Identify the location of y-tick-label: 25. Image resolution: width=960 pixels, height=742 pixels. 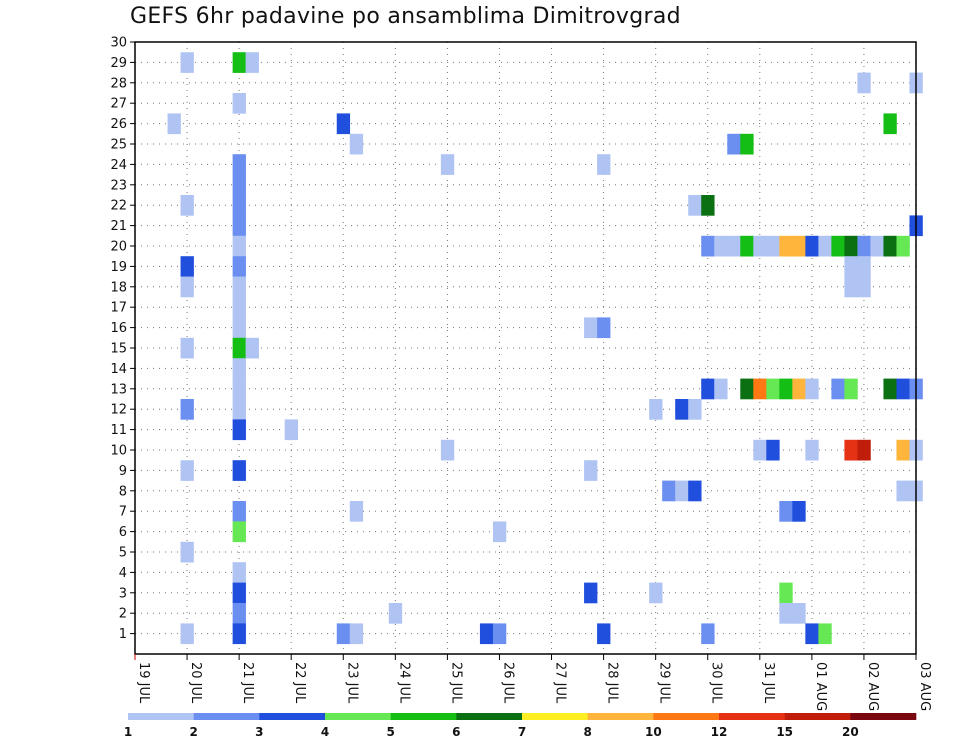
(118, 145).